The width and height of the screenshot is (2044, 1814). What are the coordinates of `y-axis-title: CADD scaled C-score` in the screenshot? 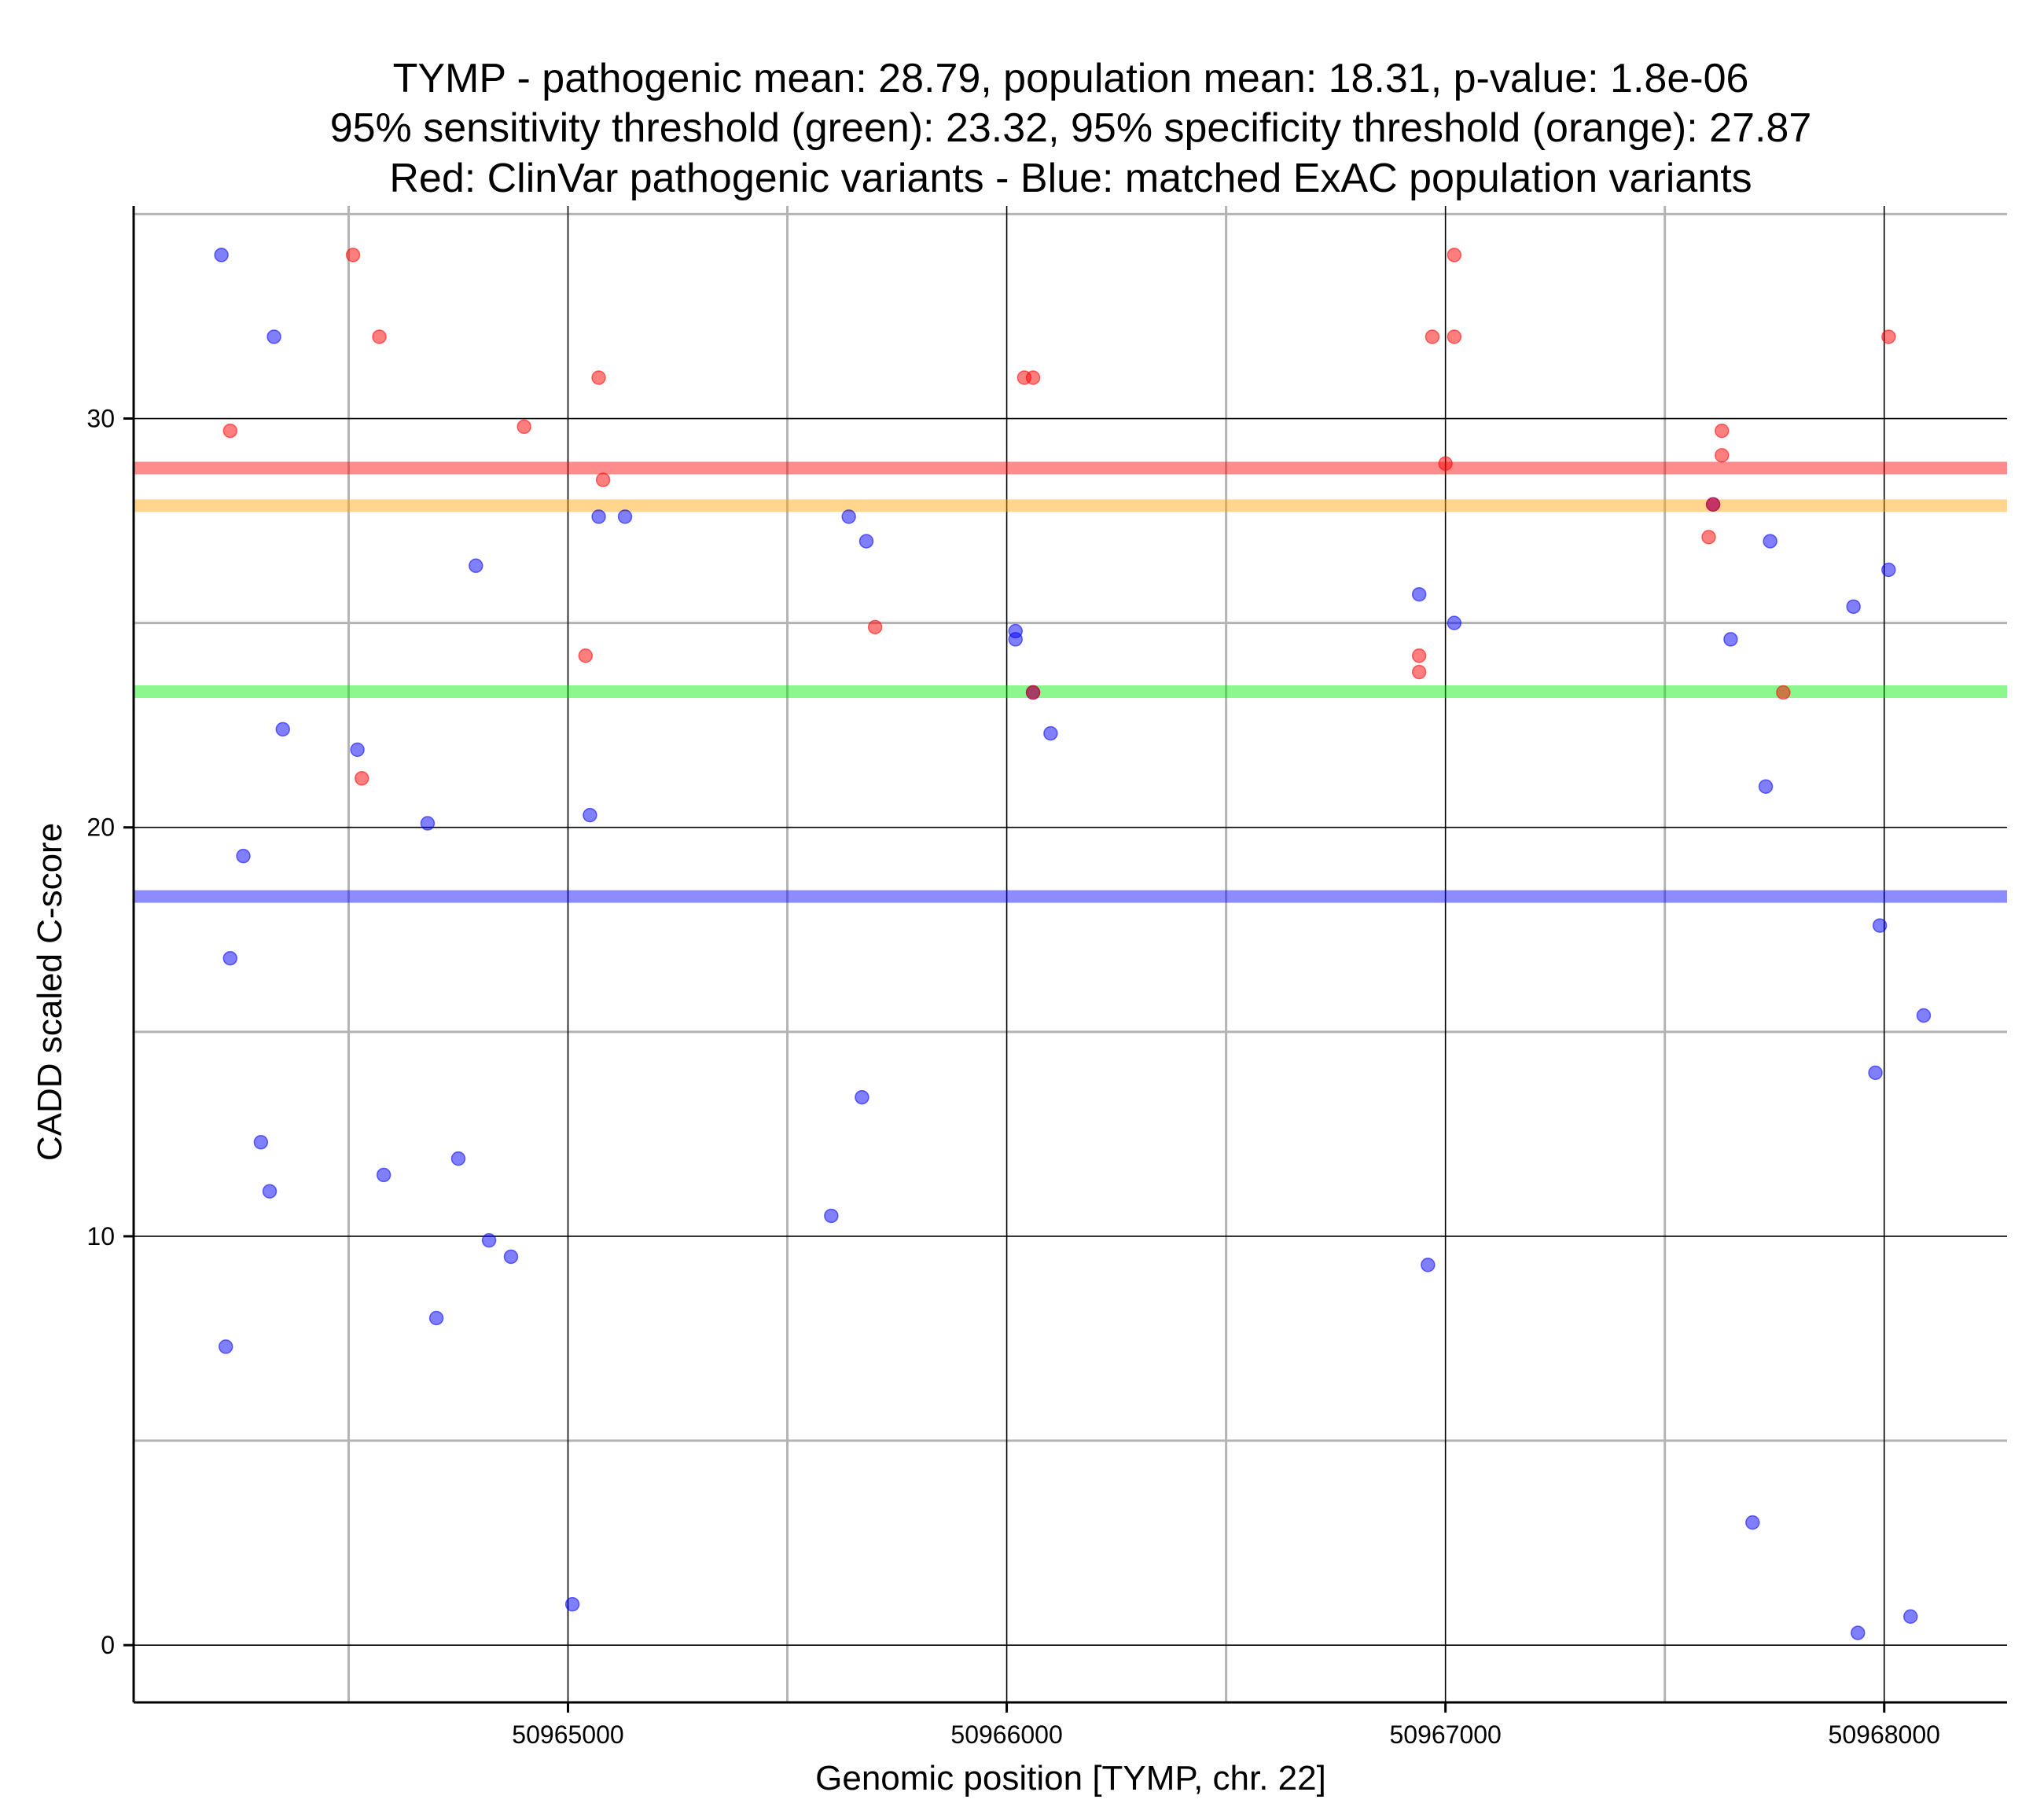 It's located at (50, 992).